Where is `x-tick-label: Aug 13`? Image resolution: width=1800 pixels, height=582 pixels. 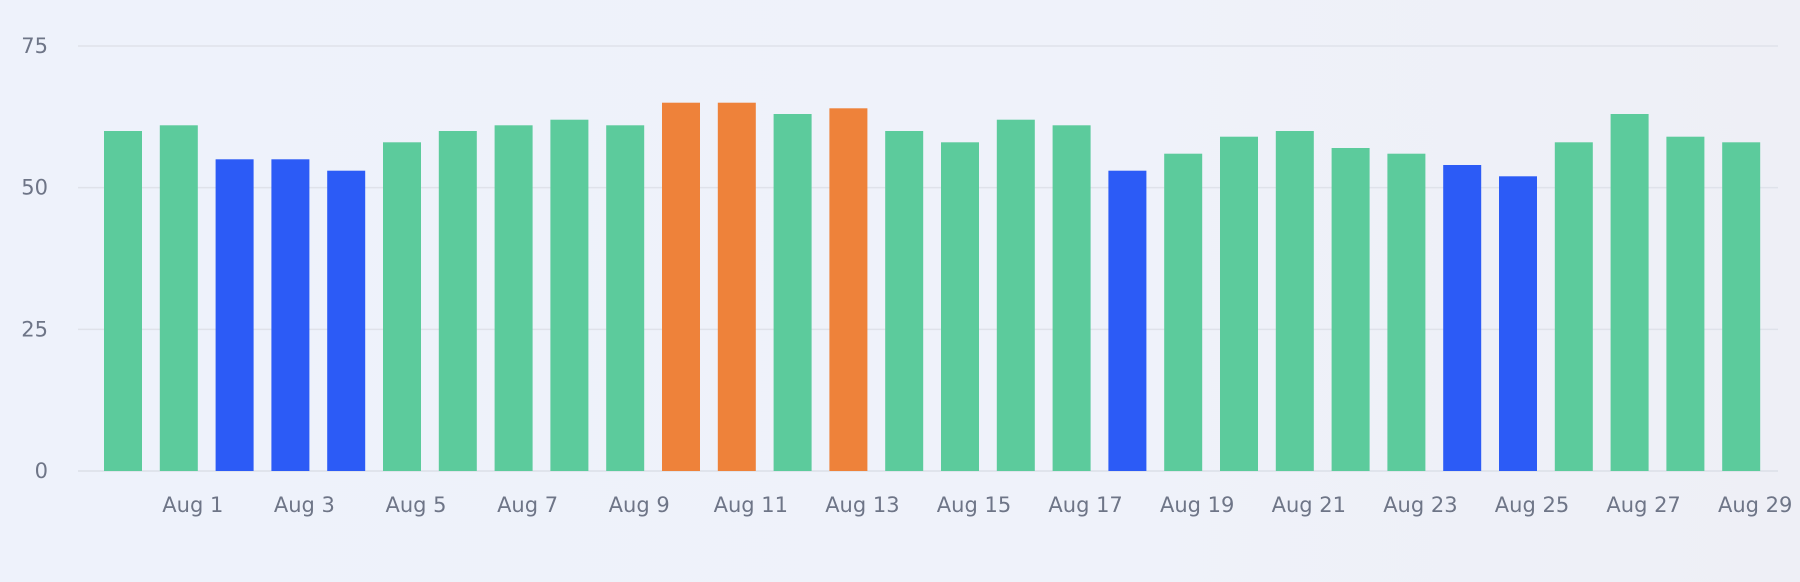 x-tick-label: Aug 13 is located at coordinates (862, 505).